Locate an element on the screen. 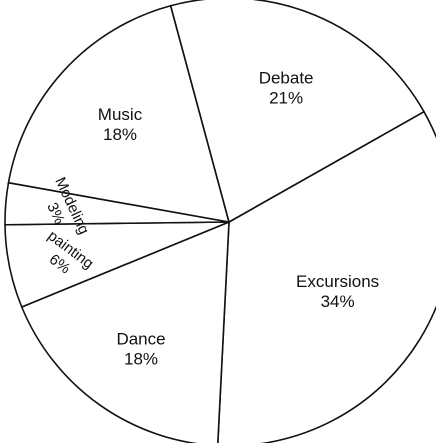  slice-name: Debate is located at coordinates (286, 78).